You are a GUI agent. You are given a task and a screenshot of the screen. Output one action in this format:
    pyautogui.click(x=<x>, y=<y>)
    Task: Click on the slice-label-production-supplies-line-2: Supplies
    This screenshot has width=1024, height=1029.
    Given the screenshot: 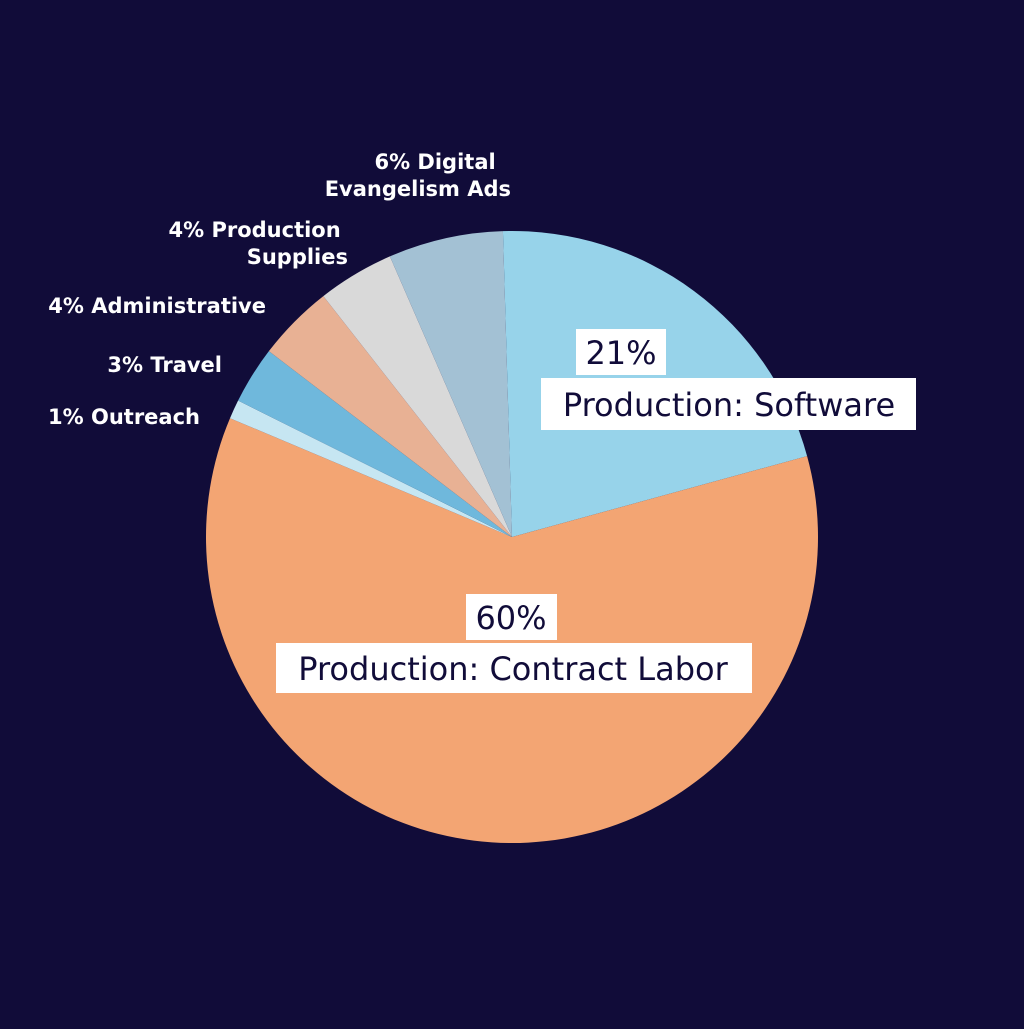 What is the action you would take?
    pyautogui.click(x=297, y=257)
    